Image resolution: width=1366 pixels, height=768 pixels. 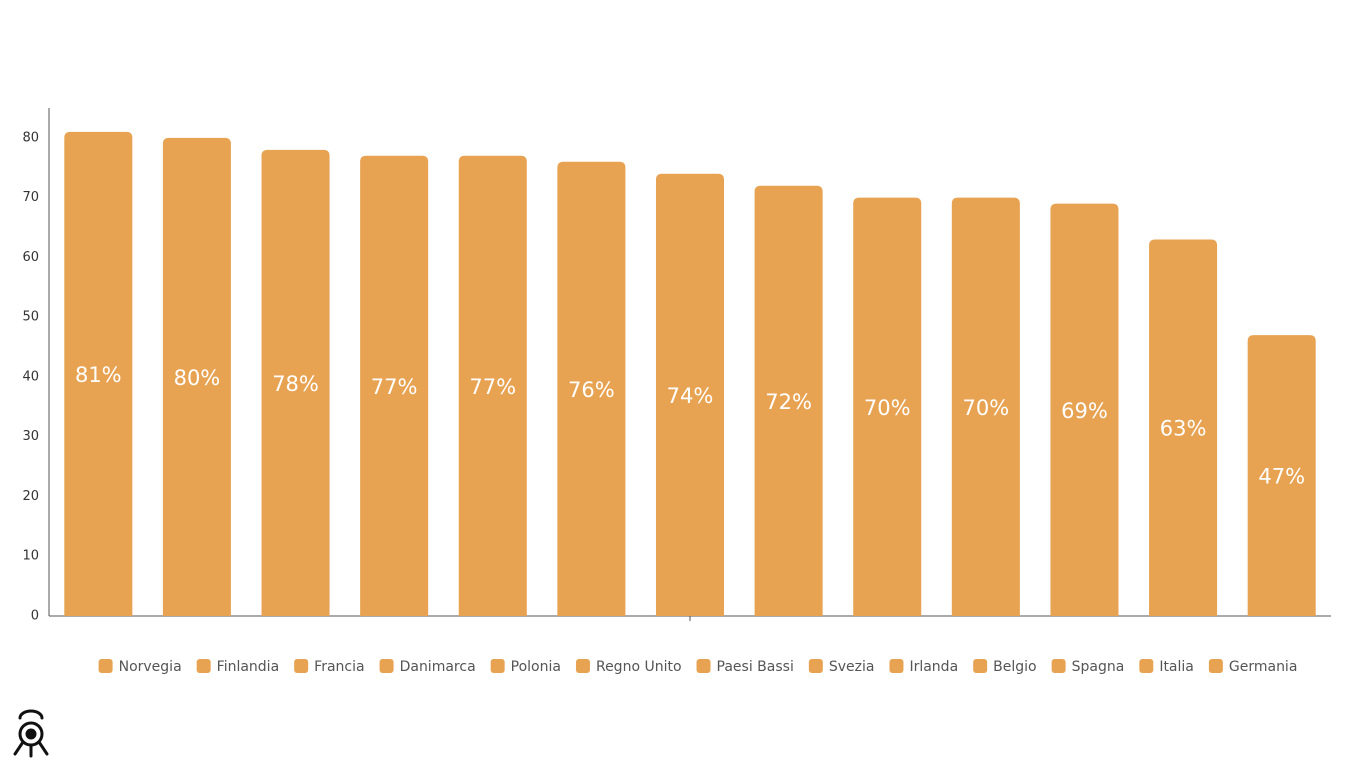 What do you see at coordinates (30, 376) in the screenshot?
I see `y-tick-label: 40` at bounding box center [30, 376].